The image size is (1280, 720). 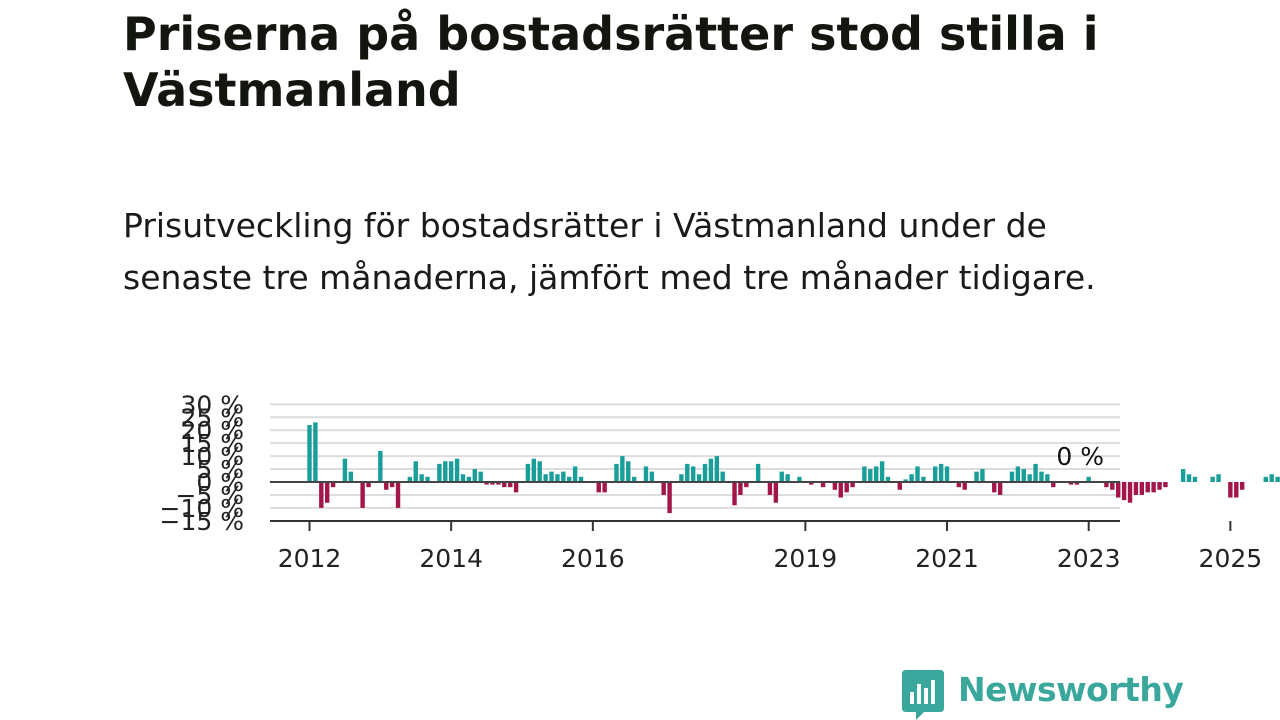 I want to click on y-axis-tick-labels: 30 %25 %20 %15 %10 %5 %0 %−5 %−10 %−15 %, so click(x=202, y=463).